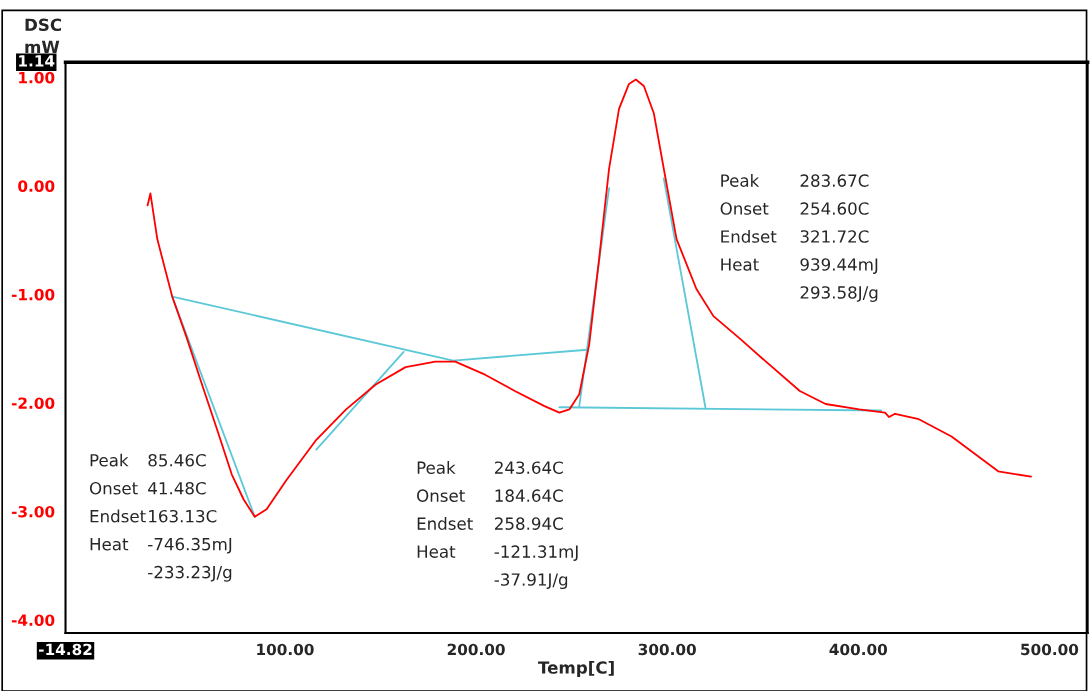 This screenshot has width=1092, height=691. Describe the element at coordinates (794, 208) in the screenshot. I see `text: Onset 254.60C` at that location.